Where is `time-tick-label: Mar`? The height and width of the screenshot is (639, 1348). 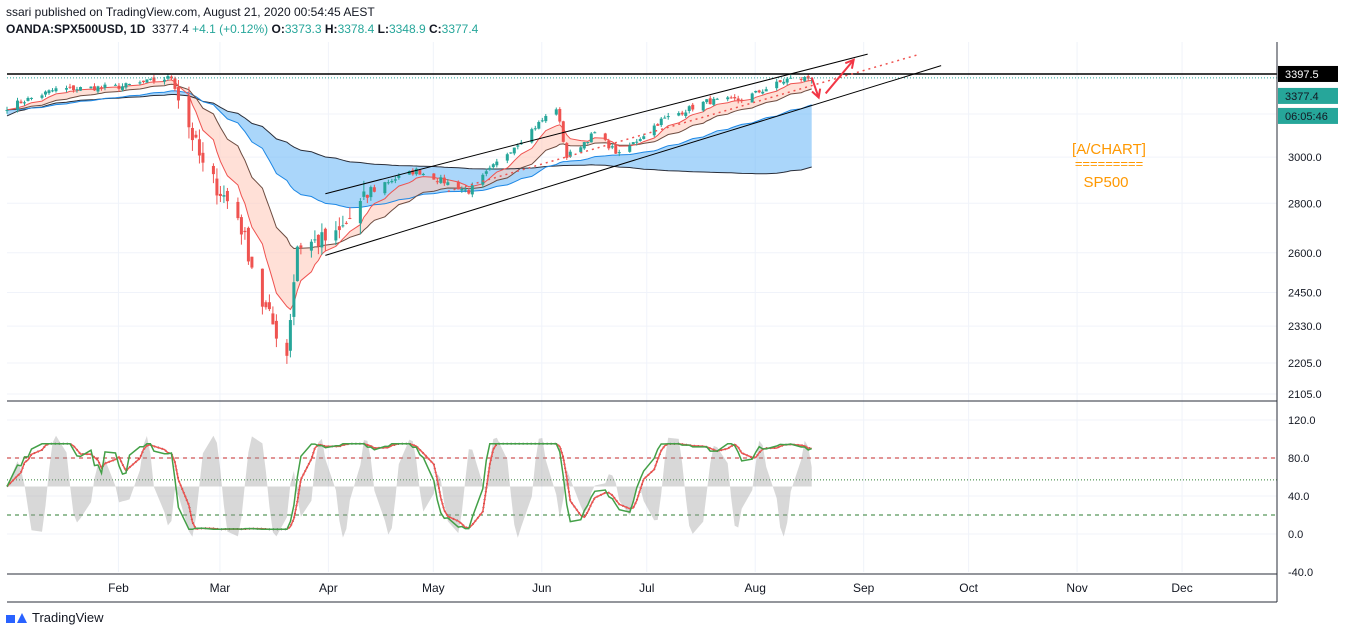 time-tick-label: Mar is located at coordinates (220, 588).